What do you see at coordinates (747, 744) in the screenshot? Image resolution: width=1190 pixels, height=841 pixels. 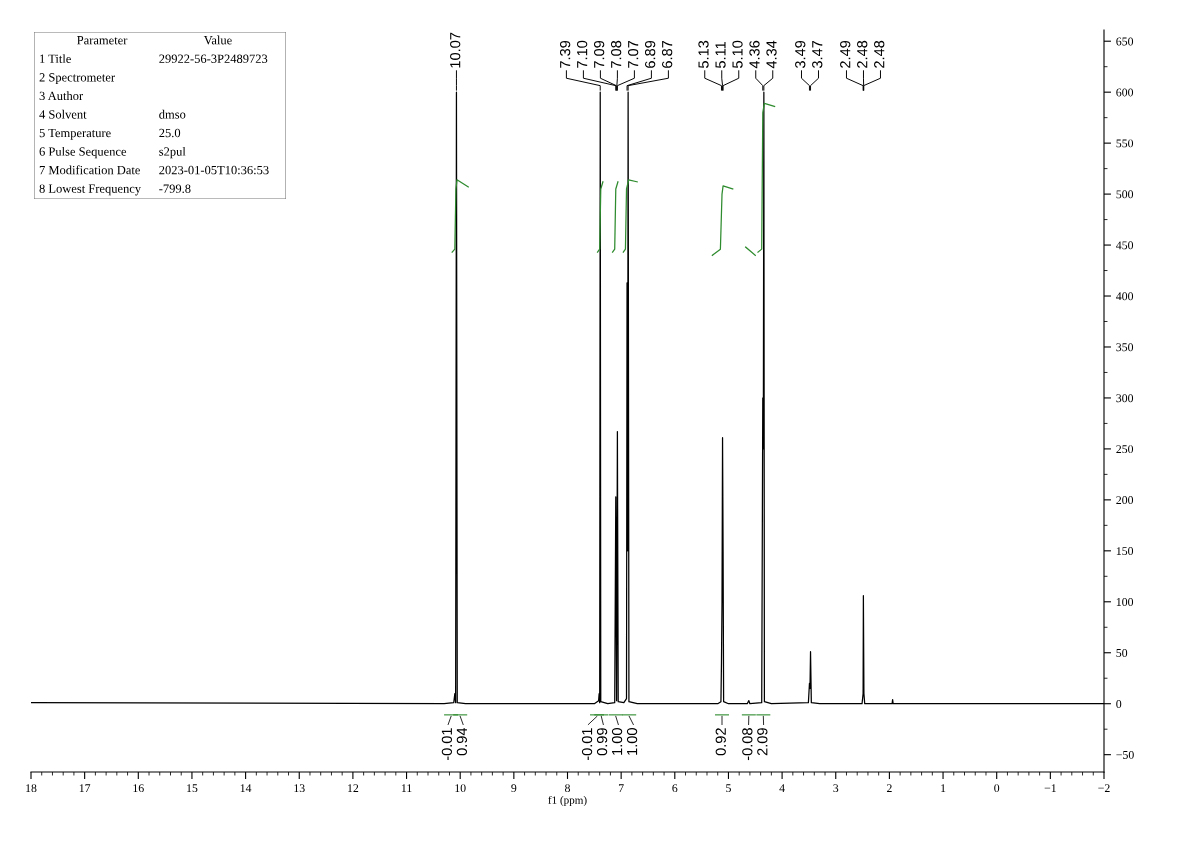 I see `annotation: -0.08` at bounding box center [747, 744].